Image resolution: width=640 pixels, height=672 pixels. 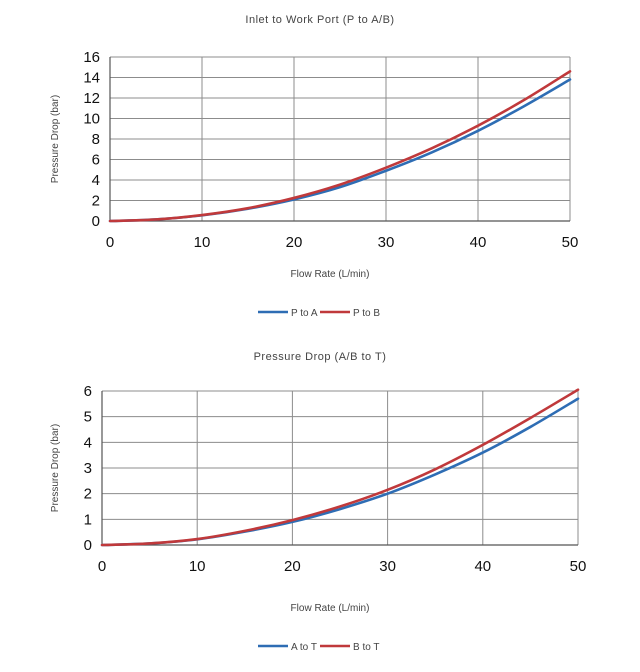 What do you see at coordinates (304, 313) in the screenshot?
I see `legend-label: P to A` at bounding box center [304, 313].